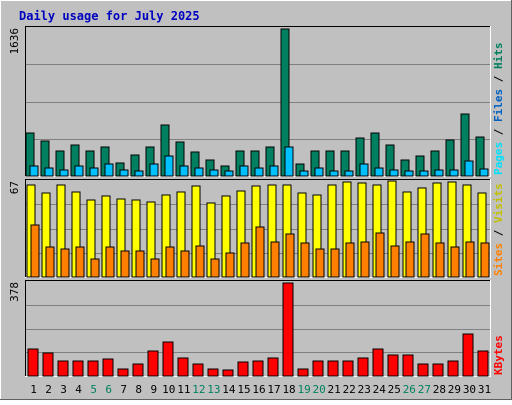 The image size is (512, 405). I want to click on x-tick-label: 22, so click(349, 389).